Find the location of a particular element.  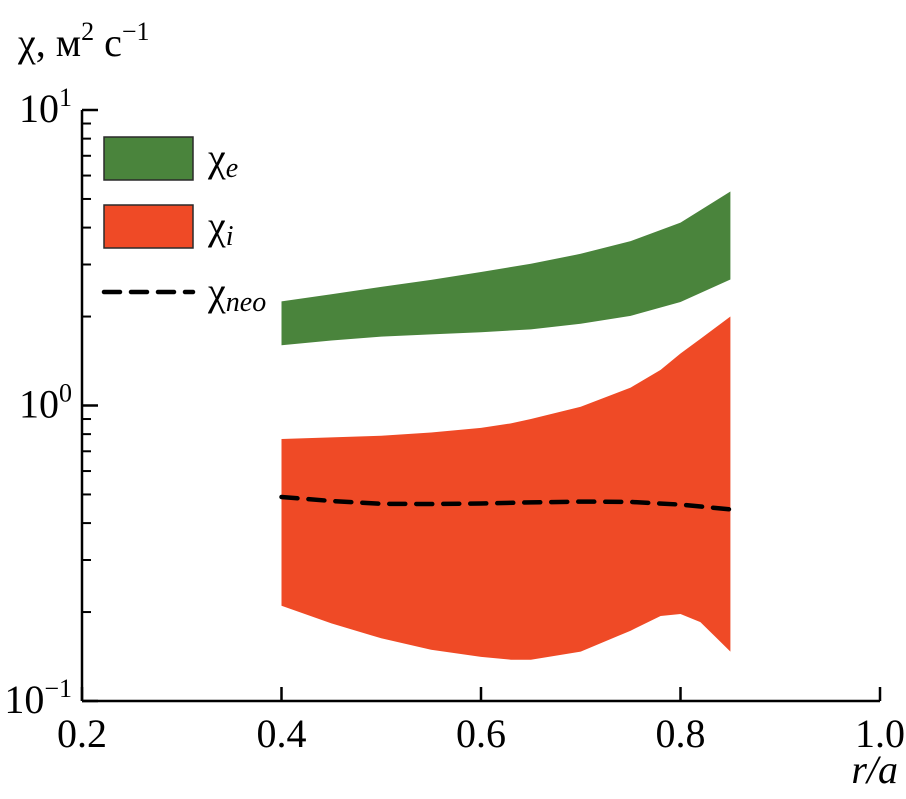

legend-swatch-e is located at coordinates (148, 158).